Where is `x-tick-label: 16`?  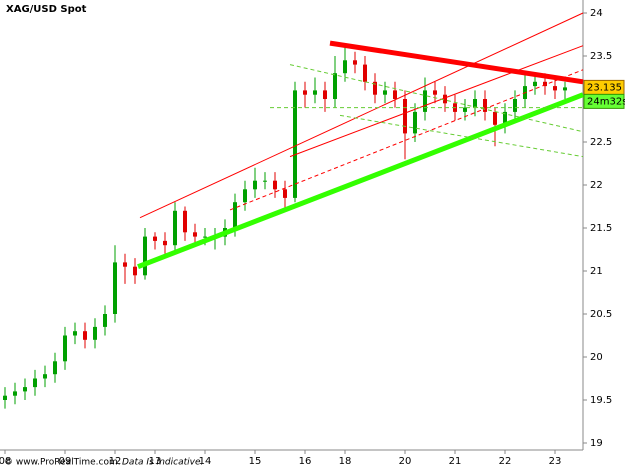
x-tick-label: 16 is located at coordinates (305, 461).